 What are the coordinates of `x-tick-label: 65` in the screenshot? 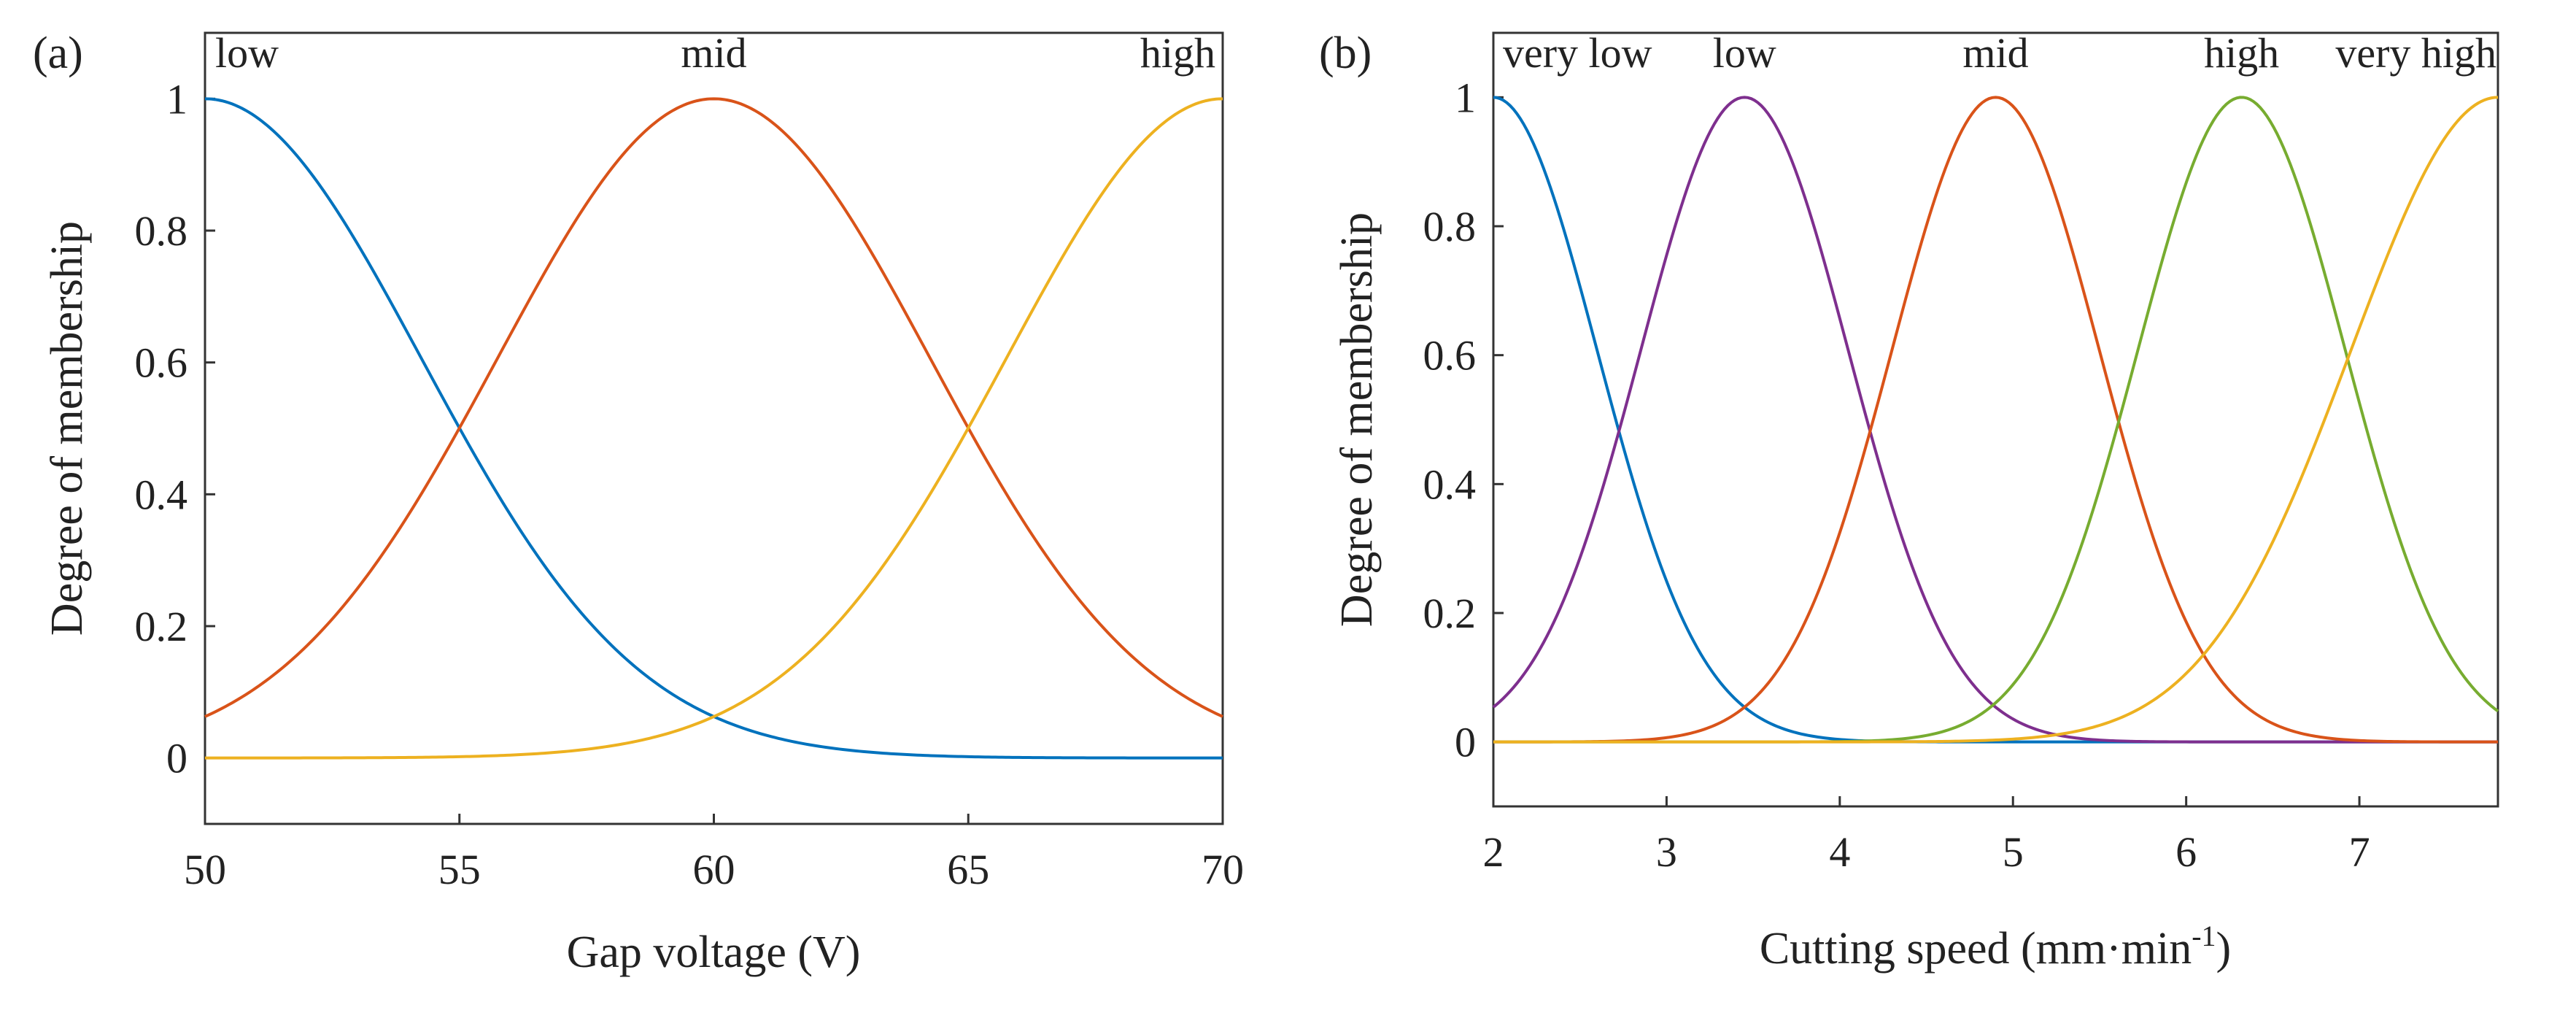 It's located at (968, 870).